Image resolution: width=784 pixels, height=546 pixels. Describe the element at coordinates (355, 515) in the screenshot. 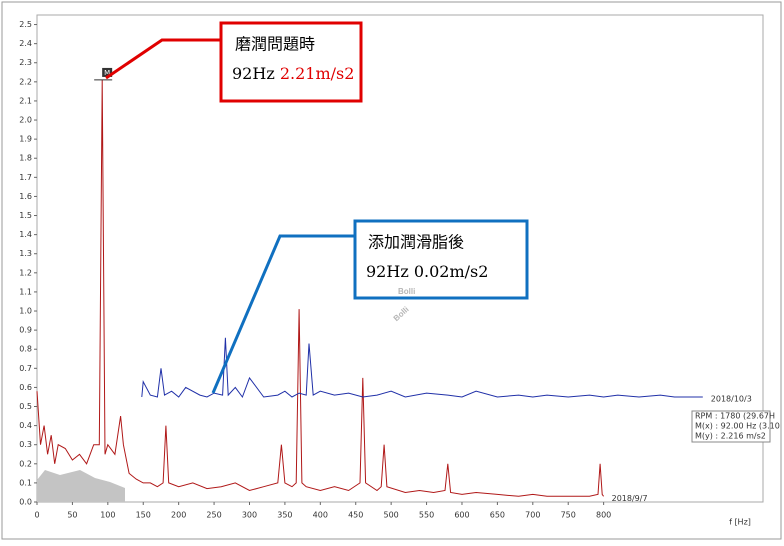

I see `x-tick-label: 450` at that location.